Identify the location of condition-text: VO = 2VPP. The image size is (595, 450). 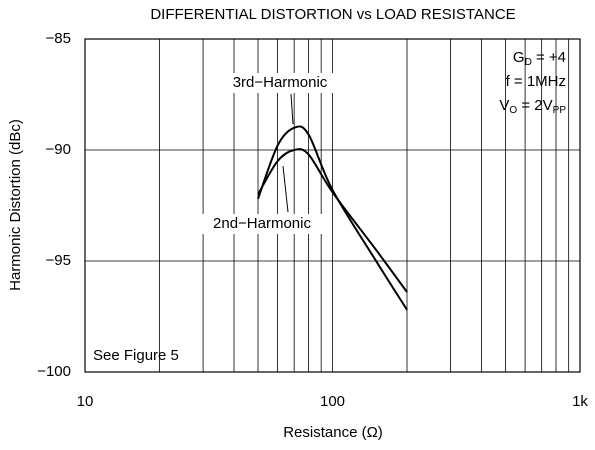
(532, 106).